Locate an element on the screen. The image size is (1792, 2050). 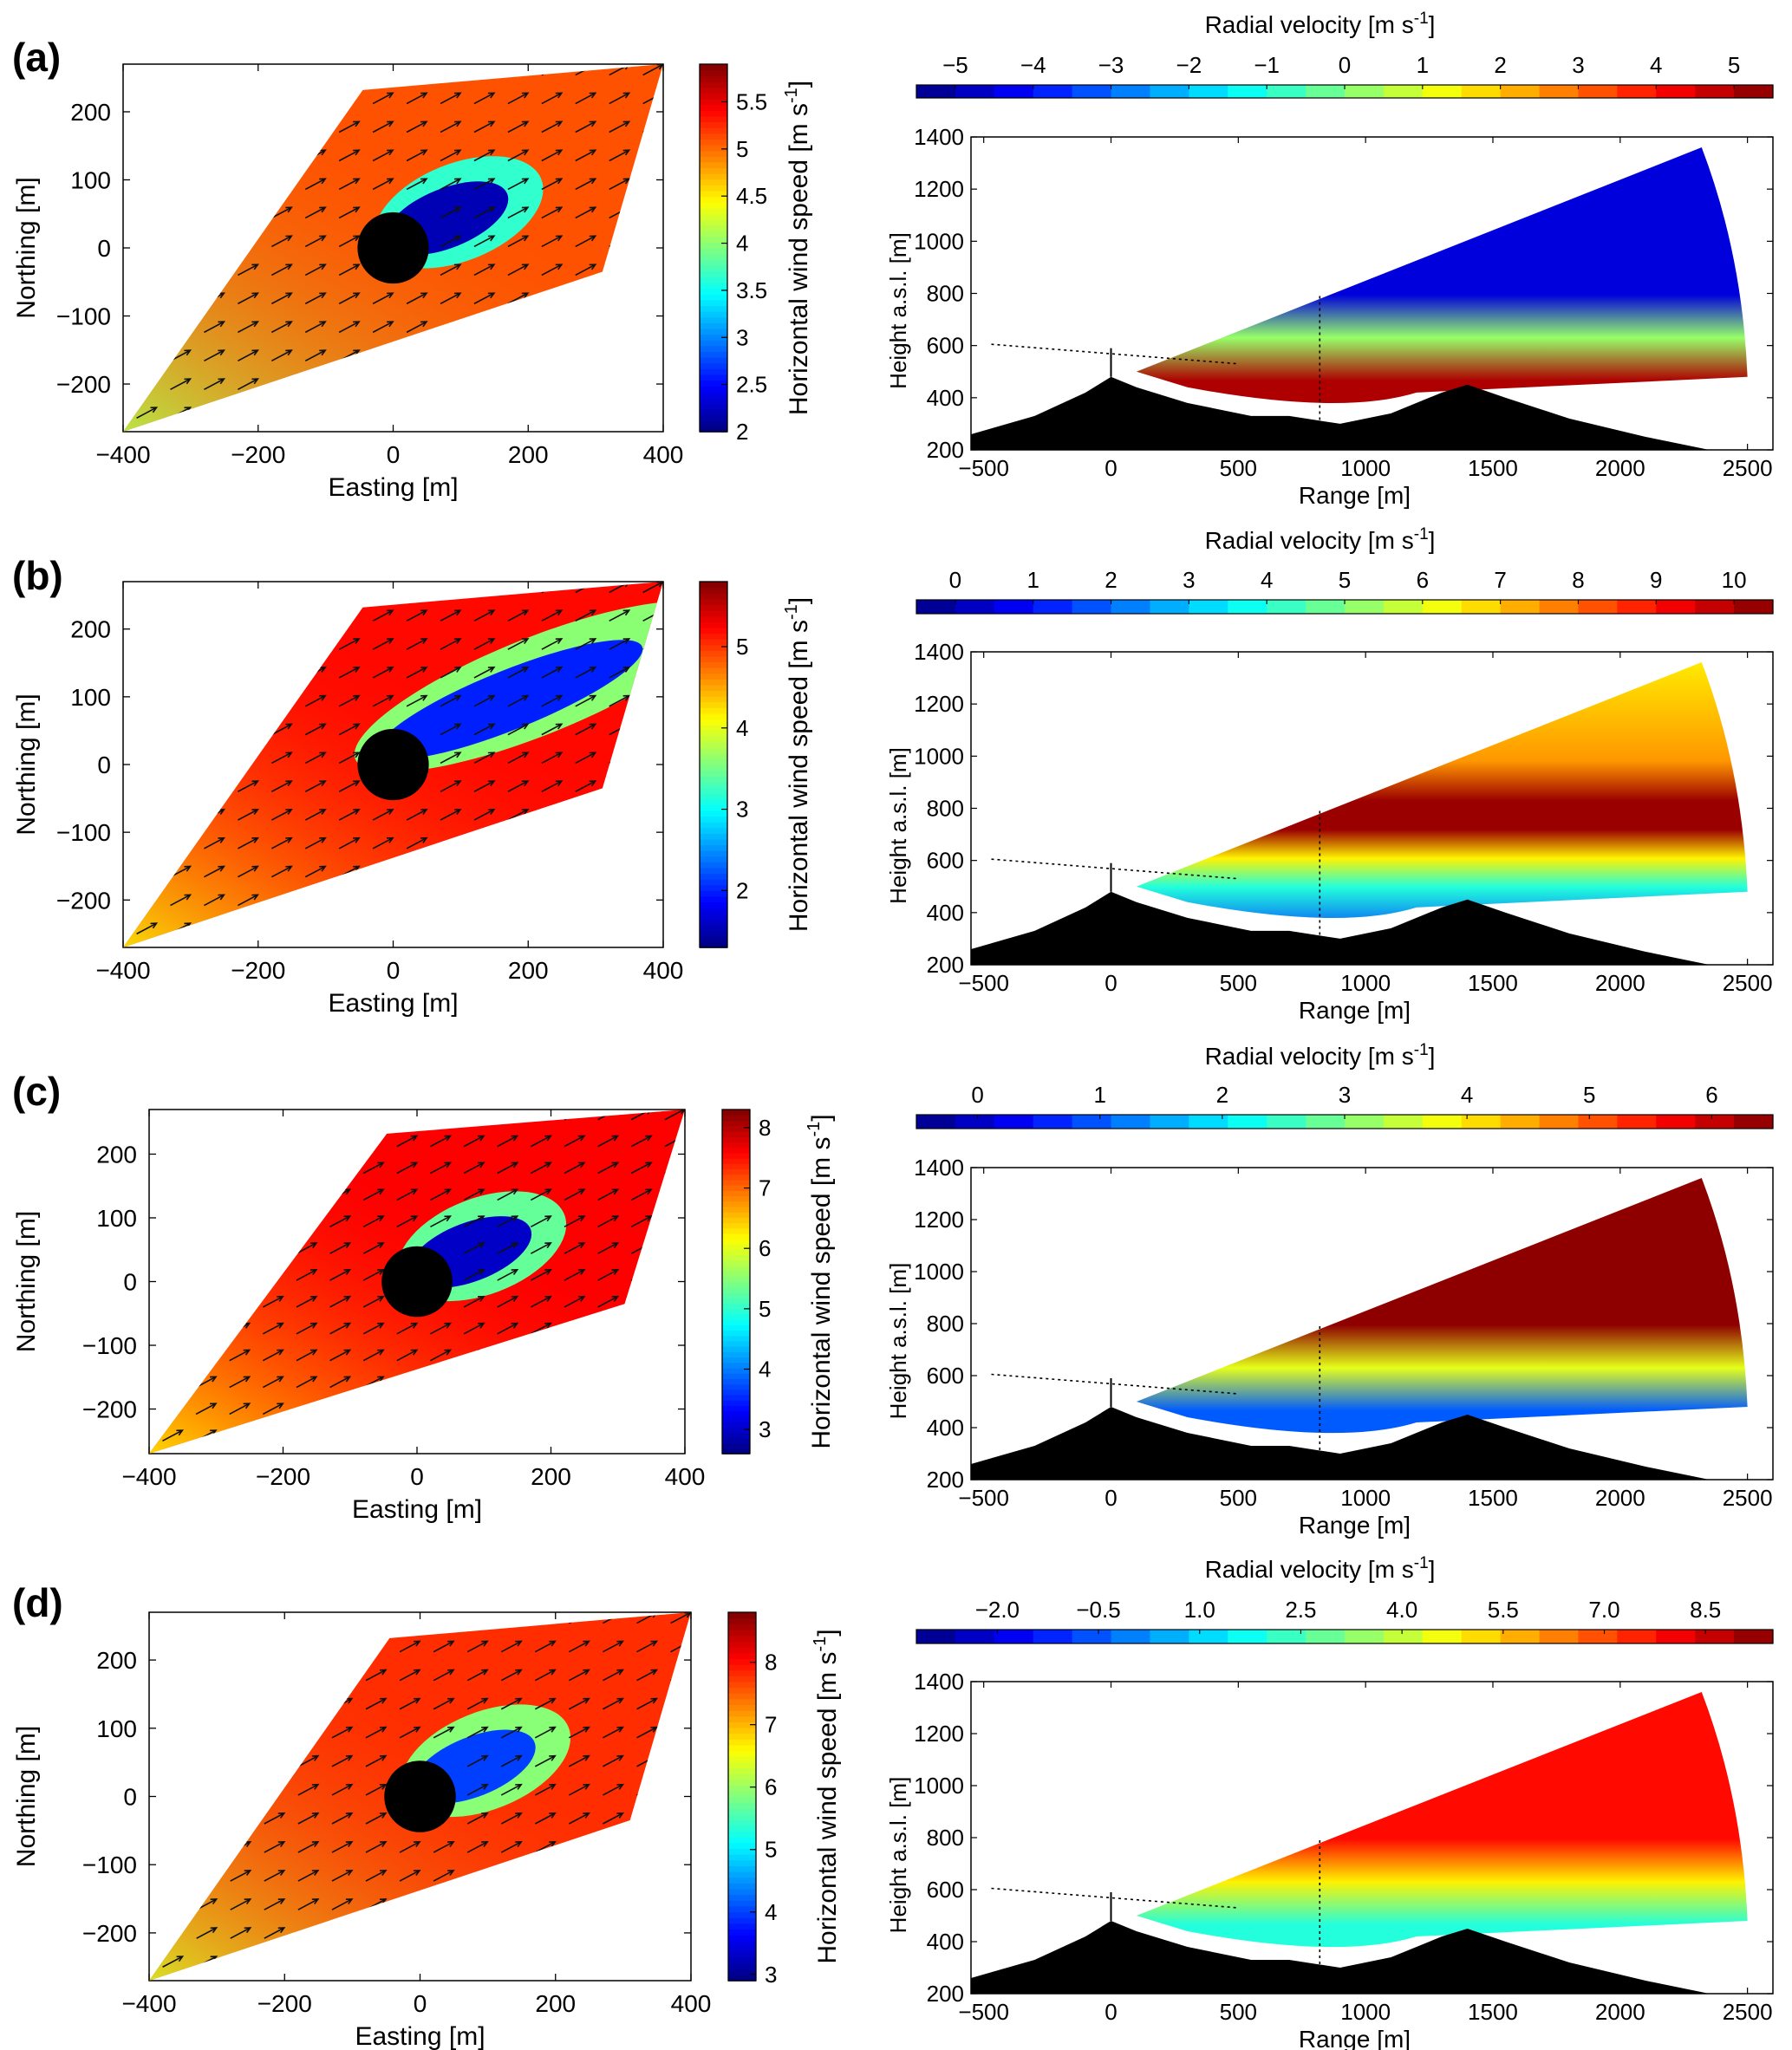
x-tick-label: 1000 is located at coordinates (1365, 468).